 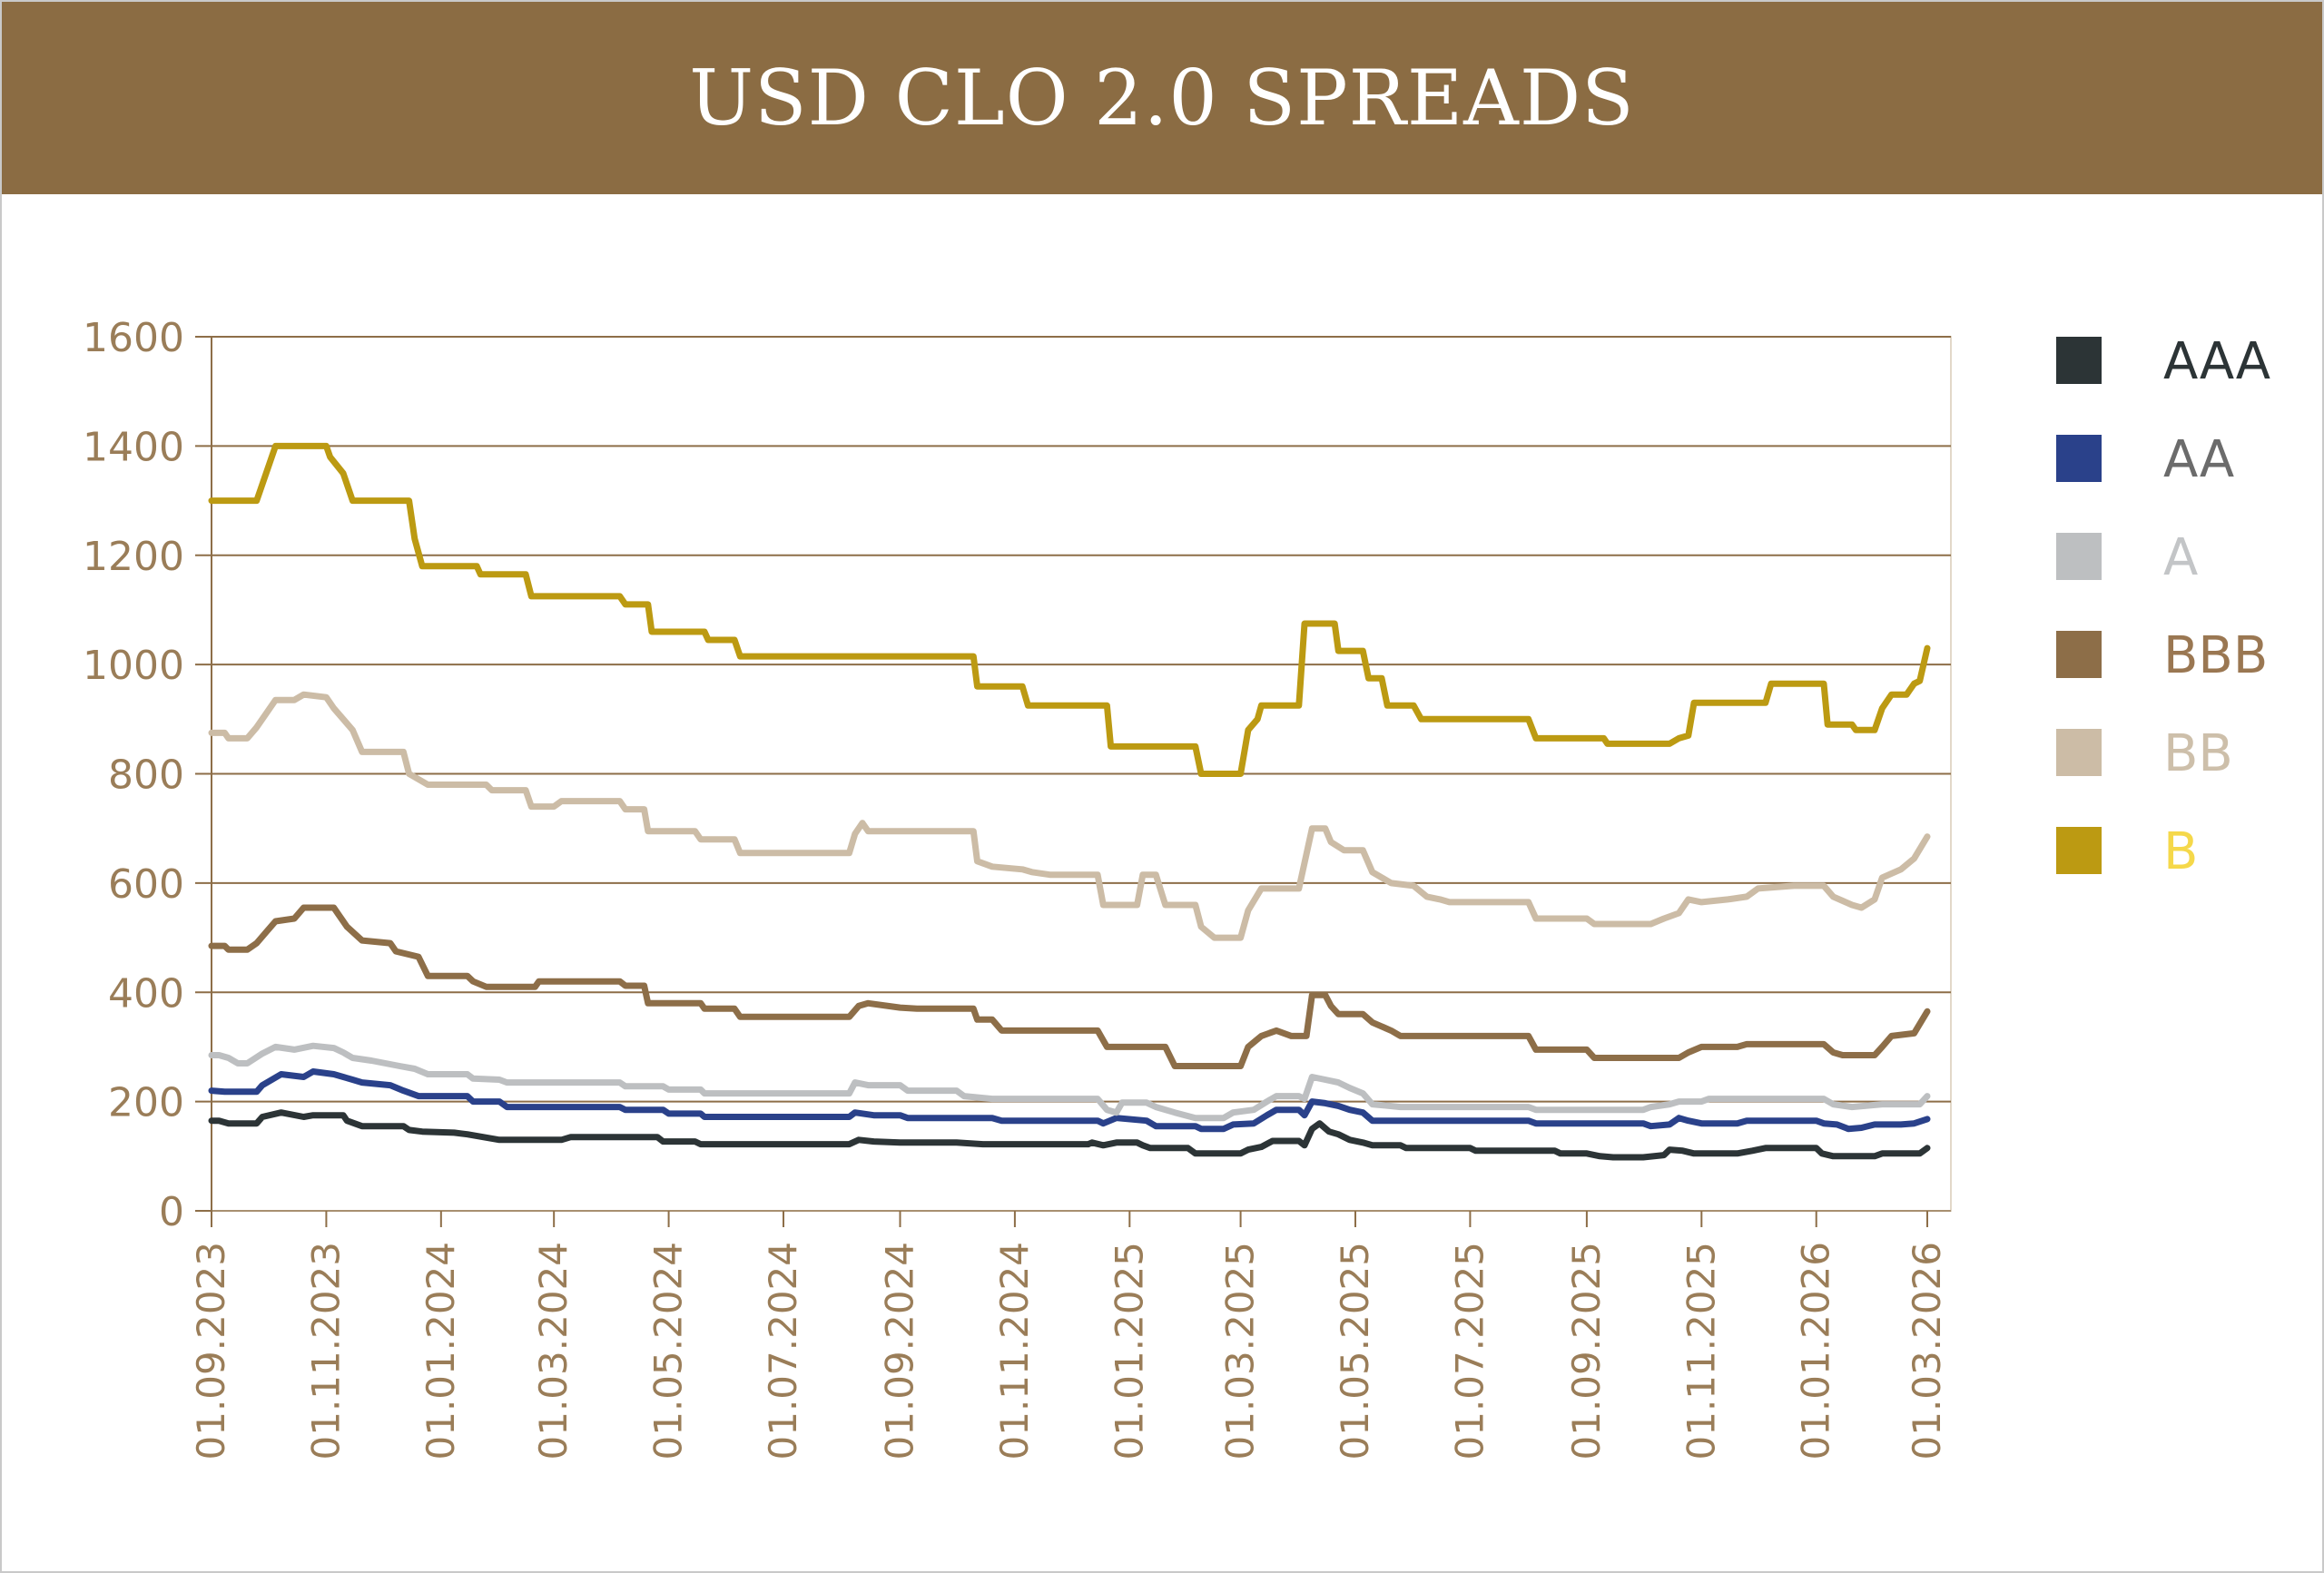 I want to click on x-tick-label: 01.07.2024, so click(x=783, y=1351).